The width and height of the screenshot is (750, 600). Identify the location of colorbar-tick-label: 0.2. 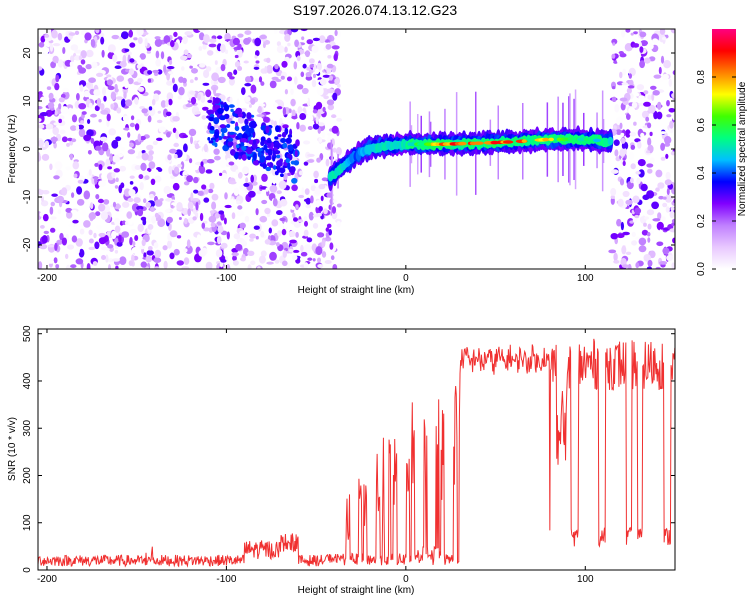
(701, 221).